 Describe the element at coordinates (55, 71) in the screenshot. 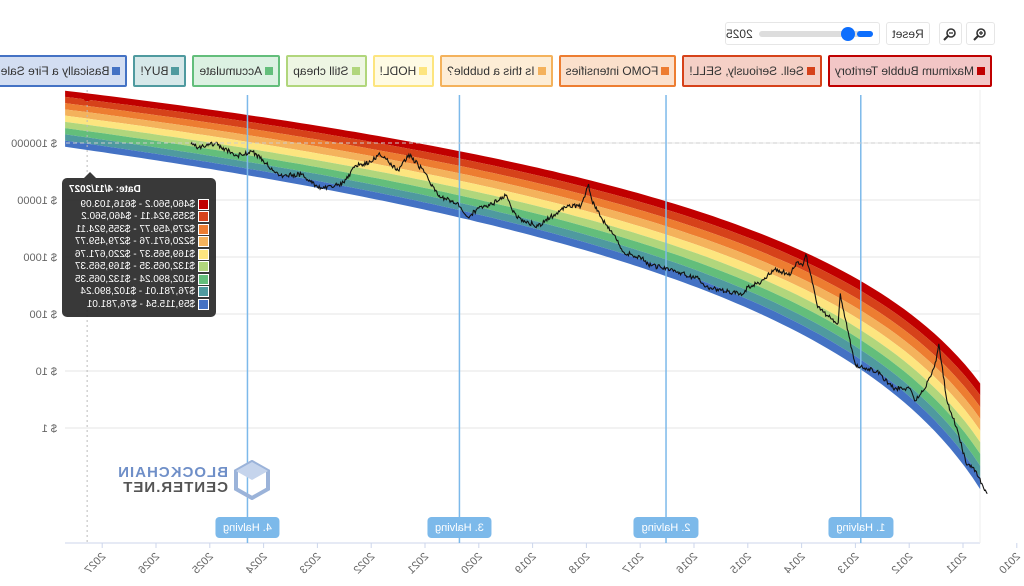

I see `legend-label: Basically a Fire Sale` at that location.